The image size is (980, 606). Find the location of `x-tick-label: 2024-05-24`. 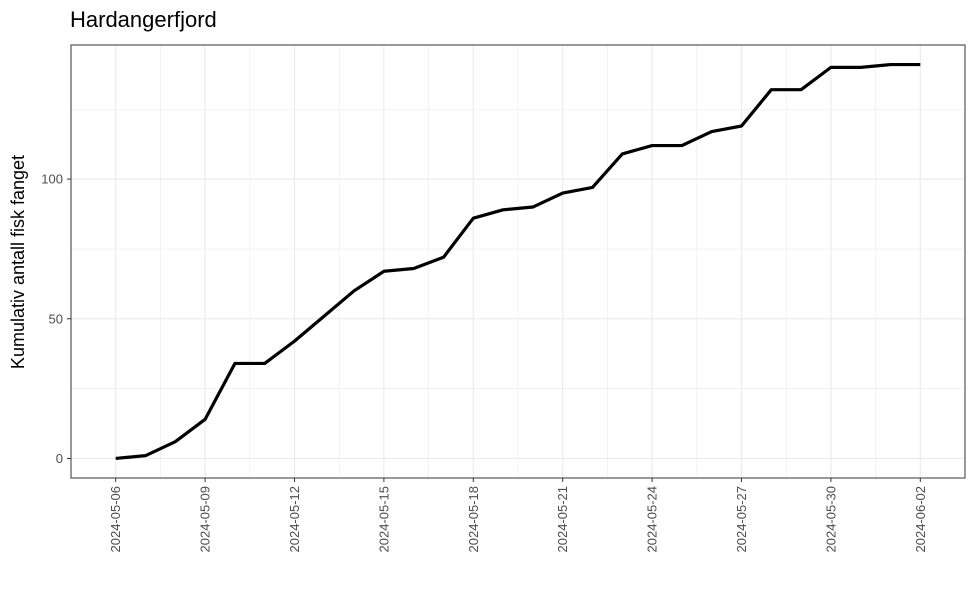

x-tick-label: 2024-05-24 is located at coordinates (652, 519).